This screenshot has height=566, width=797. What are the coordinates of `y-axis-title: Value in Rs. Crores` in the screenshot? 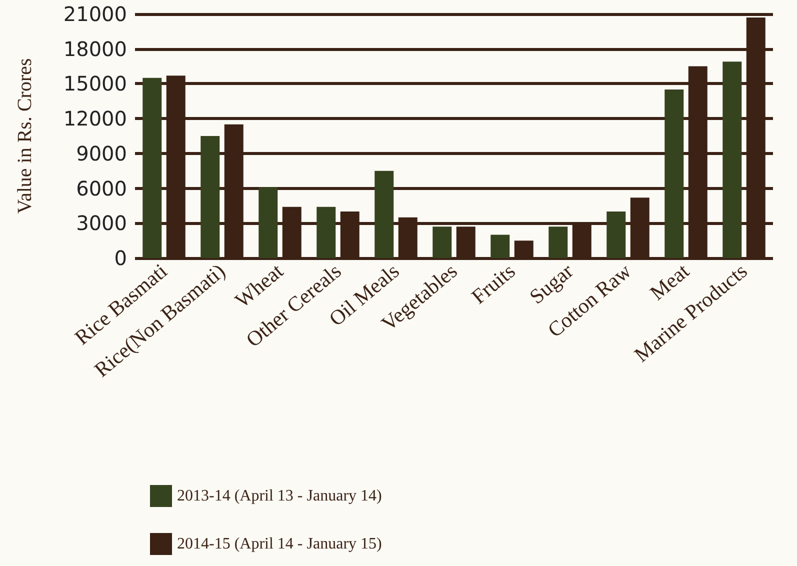 It's located at (25, 136).